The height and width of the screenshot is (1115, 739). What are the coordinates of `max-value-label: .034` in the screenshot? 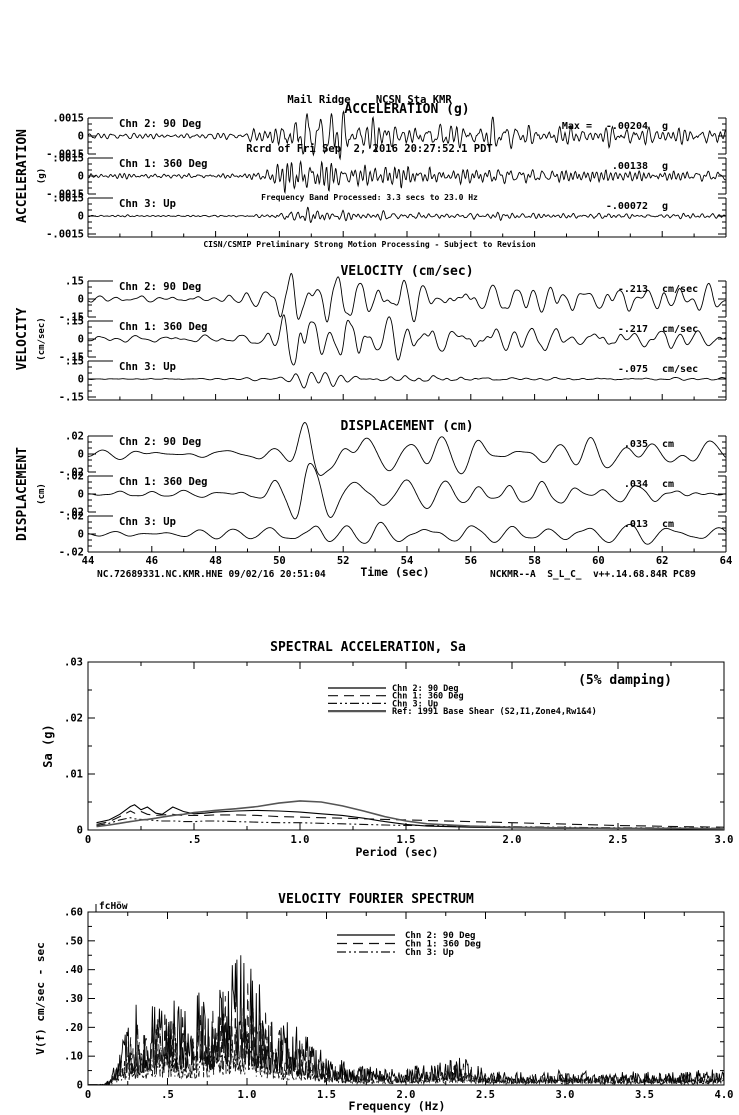 It's located at (636, 484).